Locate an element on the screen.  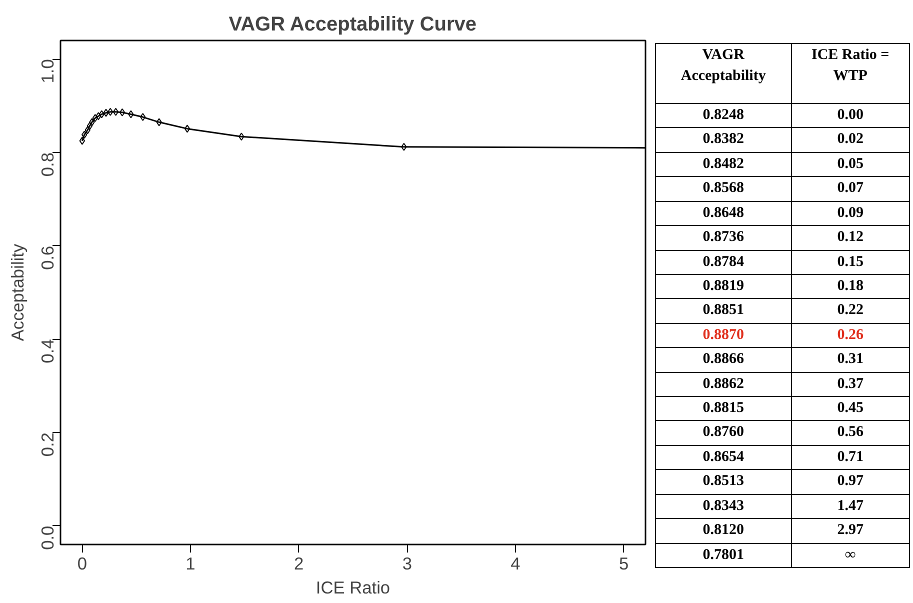
x-tick-label: 2 is located at coordinates (299, 564).